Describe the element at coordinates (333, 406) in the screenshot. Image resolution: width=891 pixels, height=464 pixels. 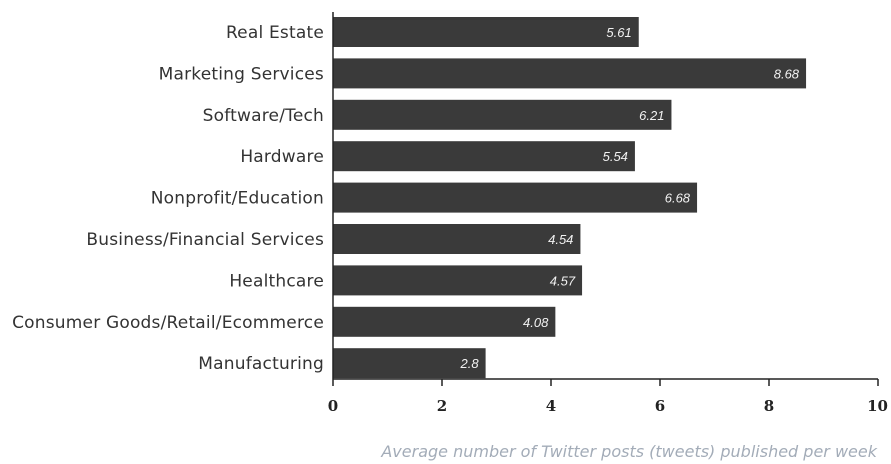
I see `x-tick-label: 0` at that location.